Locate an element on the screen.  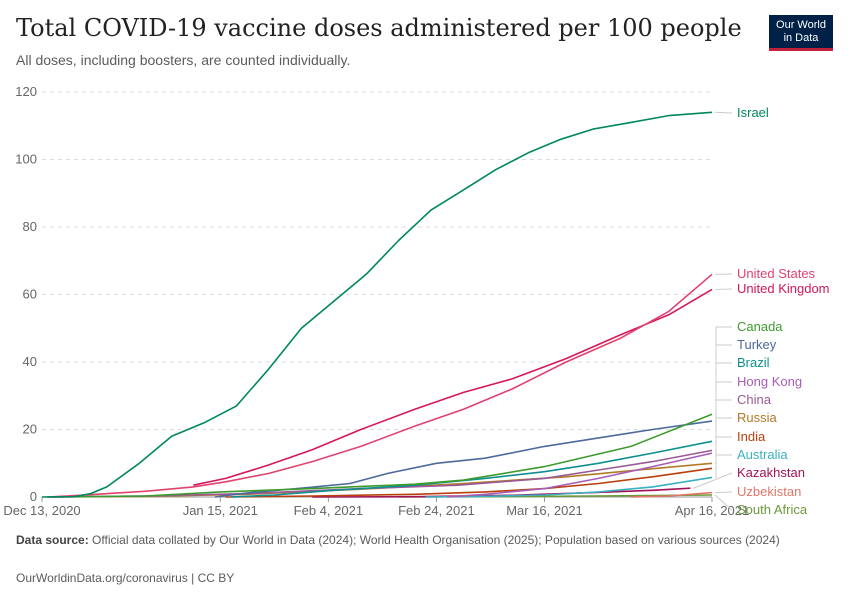
series-label-kazakhstan: Kazakhstan is located at coordinates (771, 472).